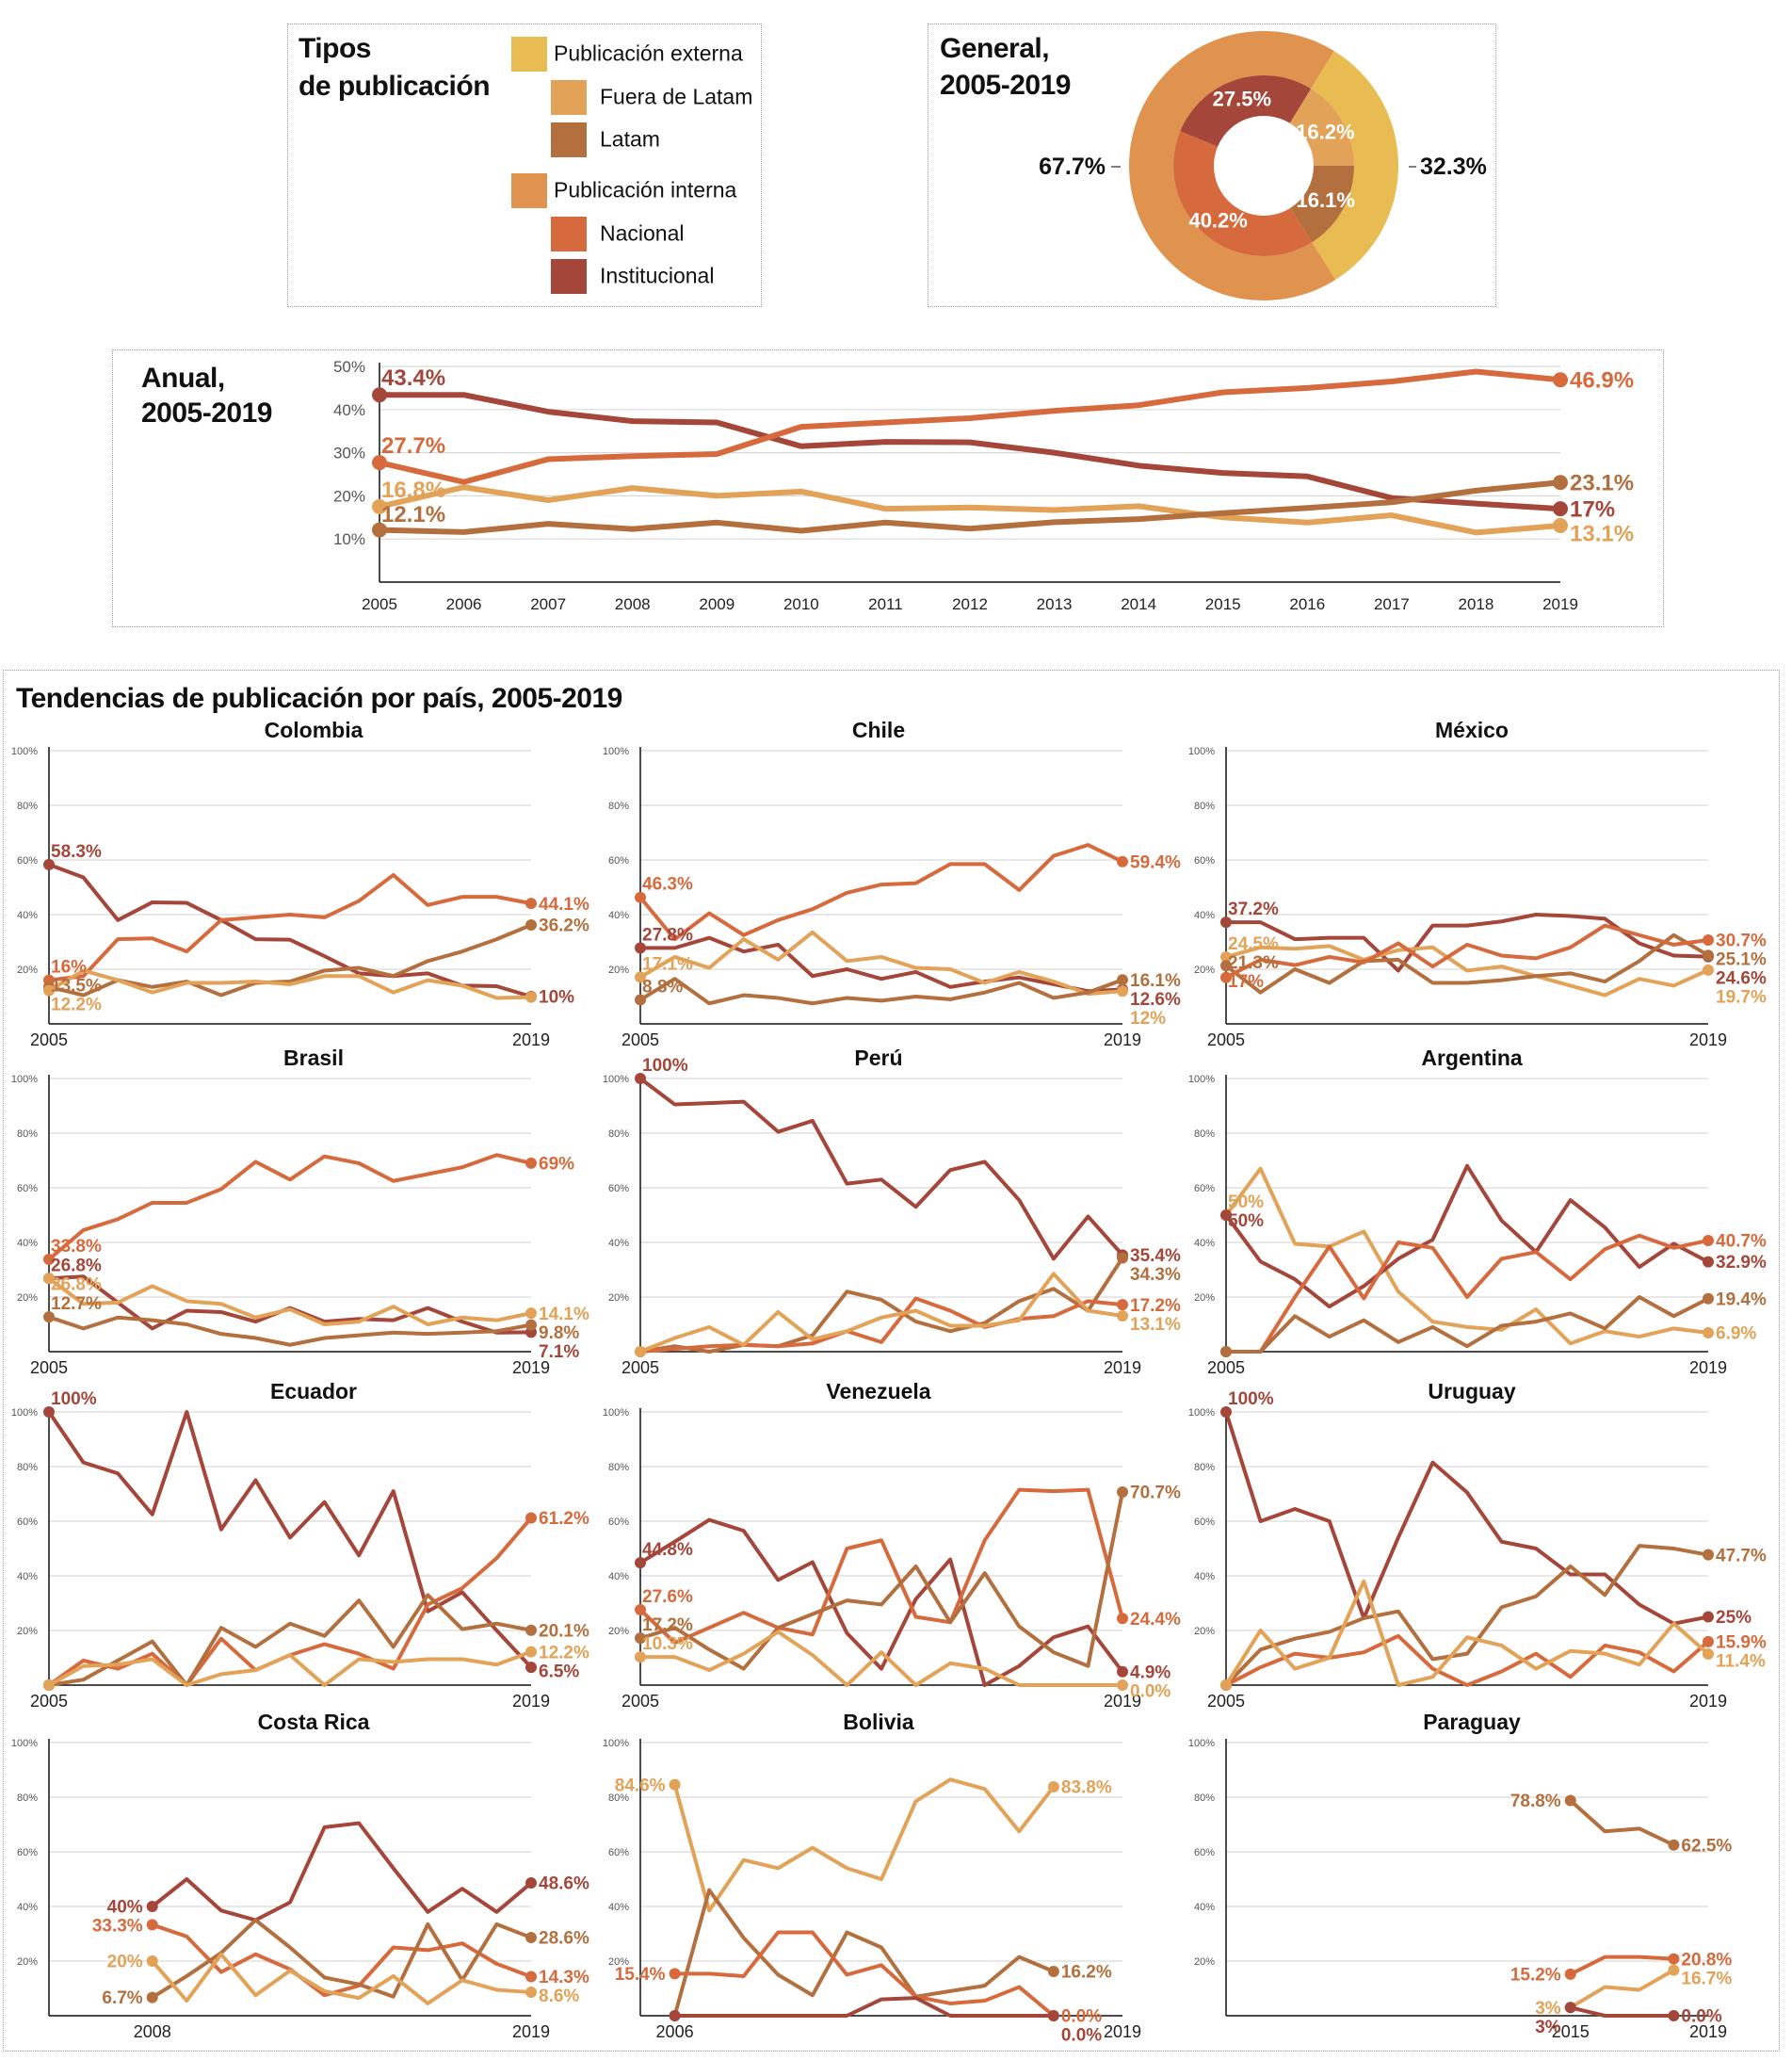 The width and height of the screenshot is (1792, 2060). I want to click on country-uruguay-marker-latam, so click(1708, 1555).